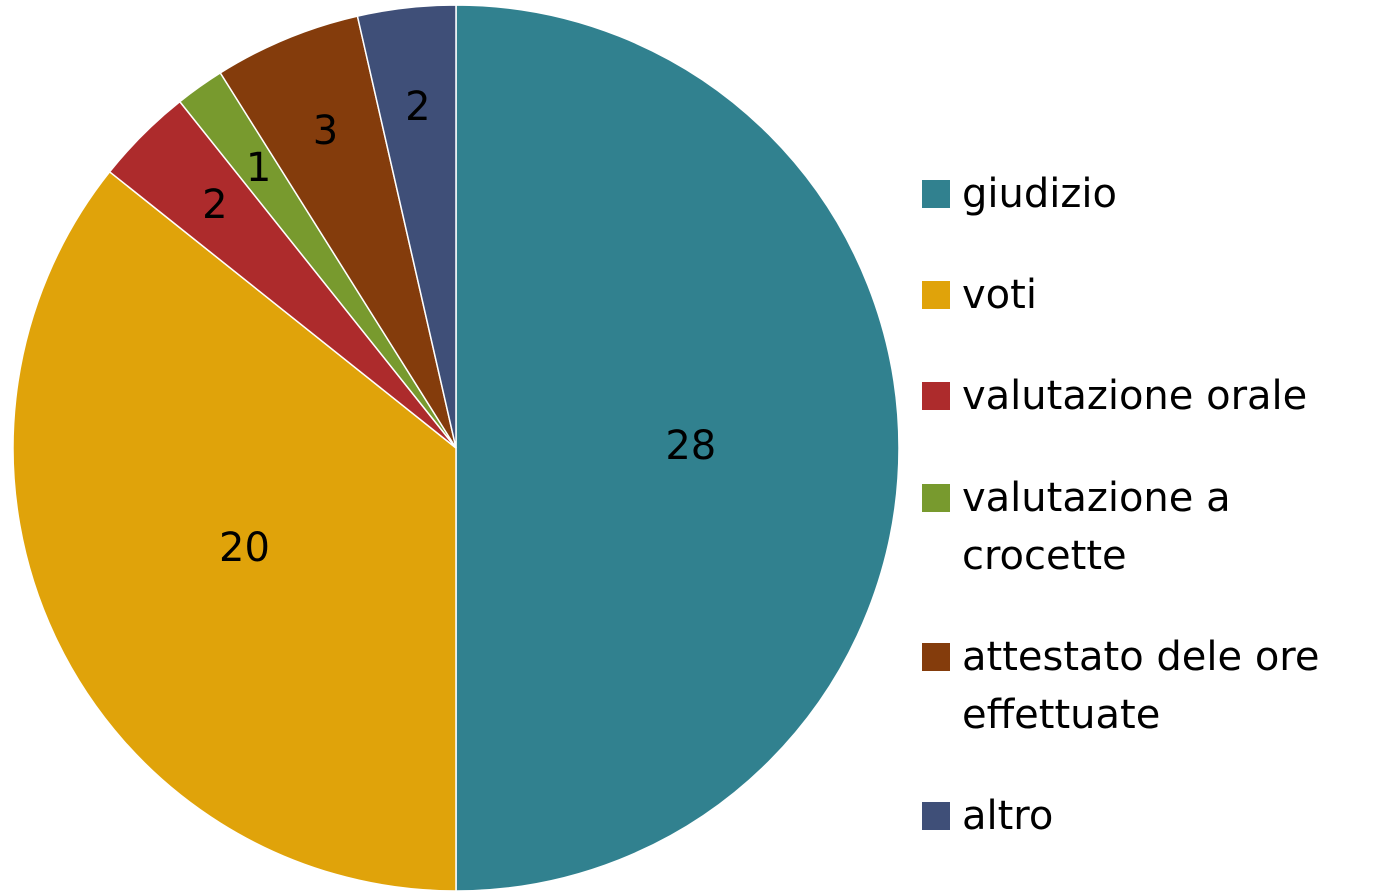  I want to click on legend-label: voti, so click(999, 295).